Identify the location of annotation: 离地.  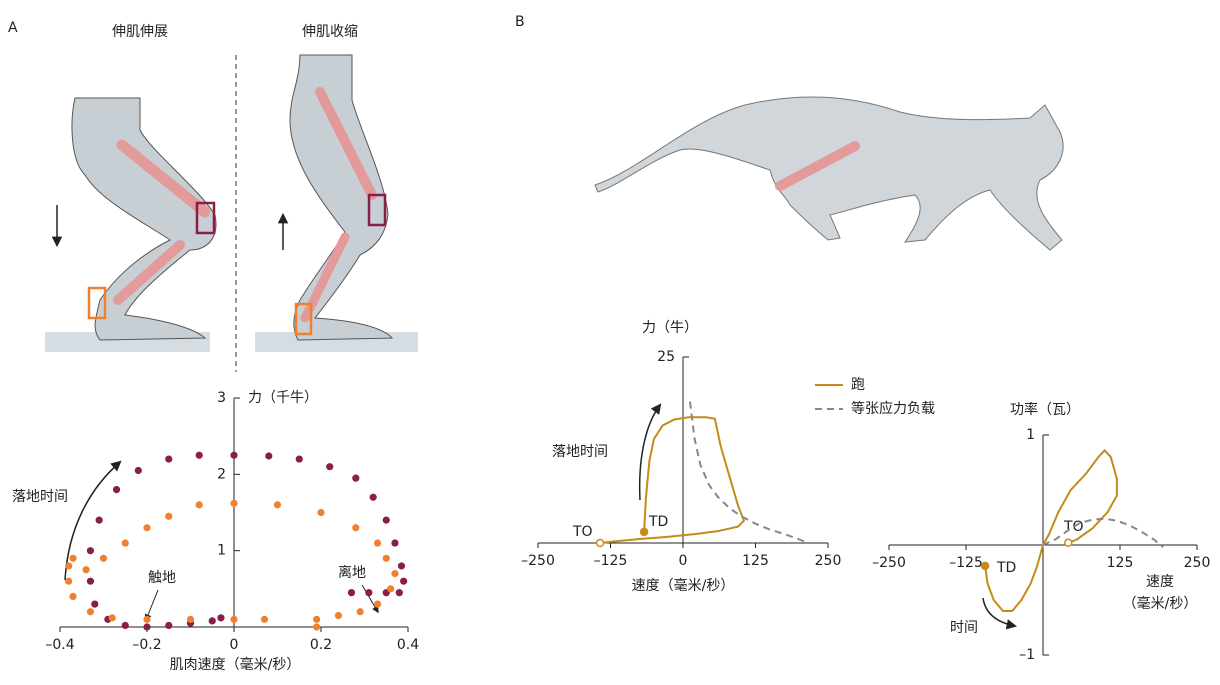
(352, 572).